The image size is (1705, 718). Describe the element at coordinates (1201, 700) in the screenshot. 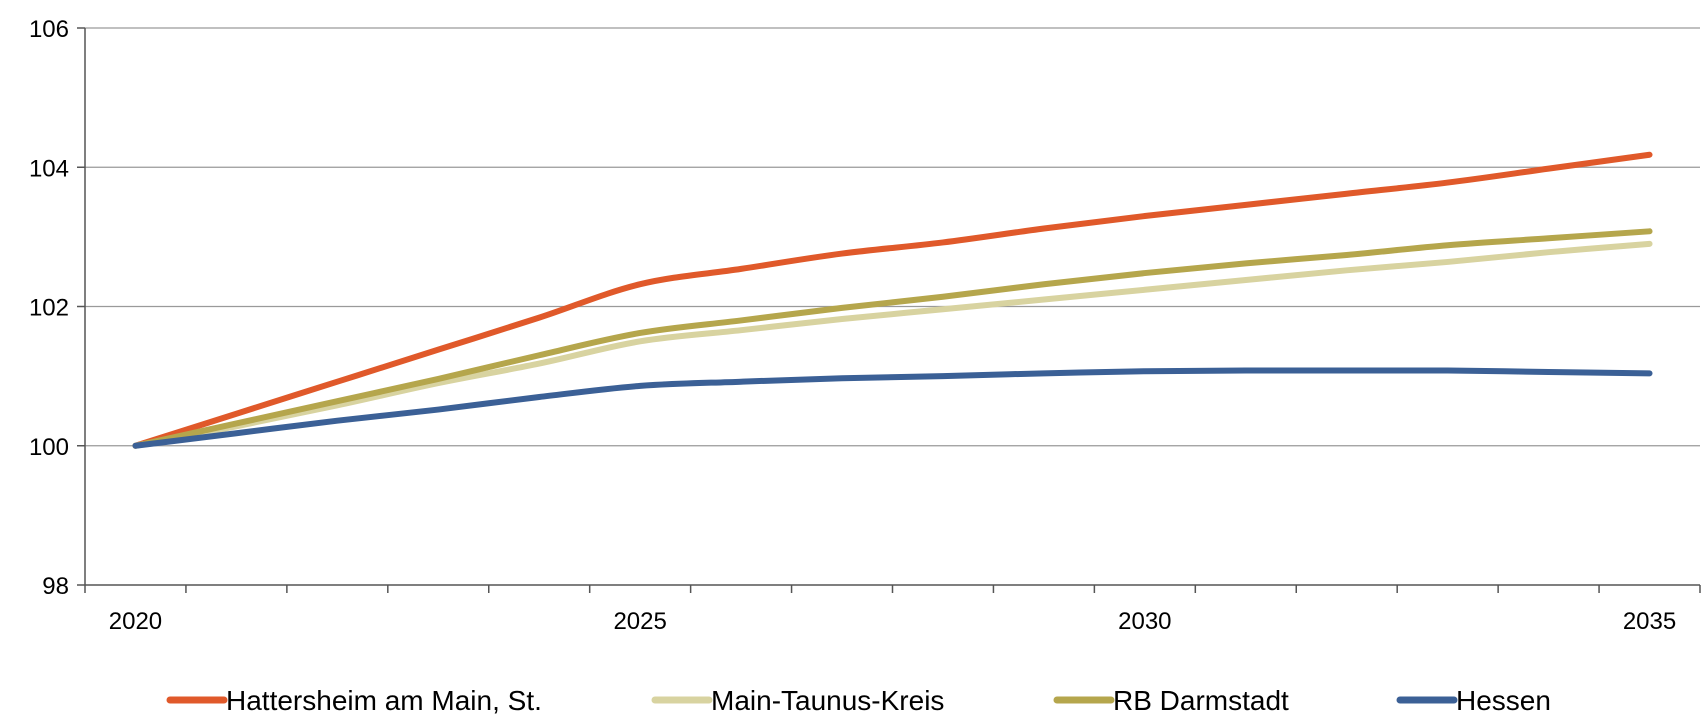

I see `legend-label: RB Darmstadt` at that location.